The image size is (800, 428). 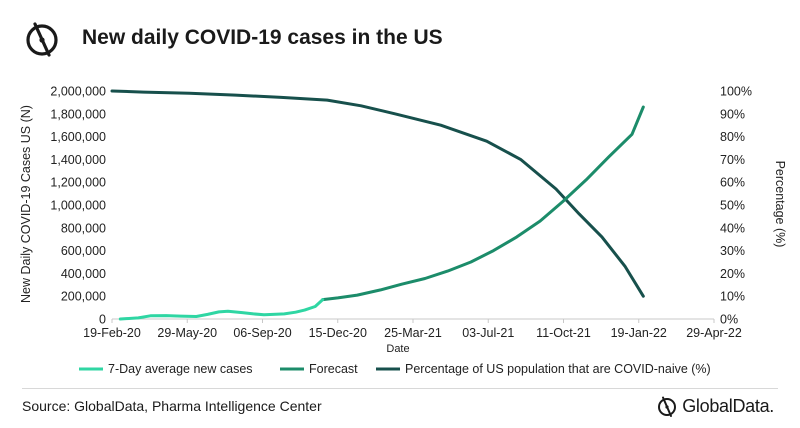 What do you see at coordinates (262, 37) in the screenshot?
I see `chart-title: New daily COVID-19 cases in the US` at bounding box center [262, 37].